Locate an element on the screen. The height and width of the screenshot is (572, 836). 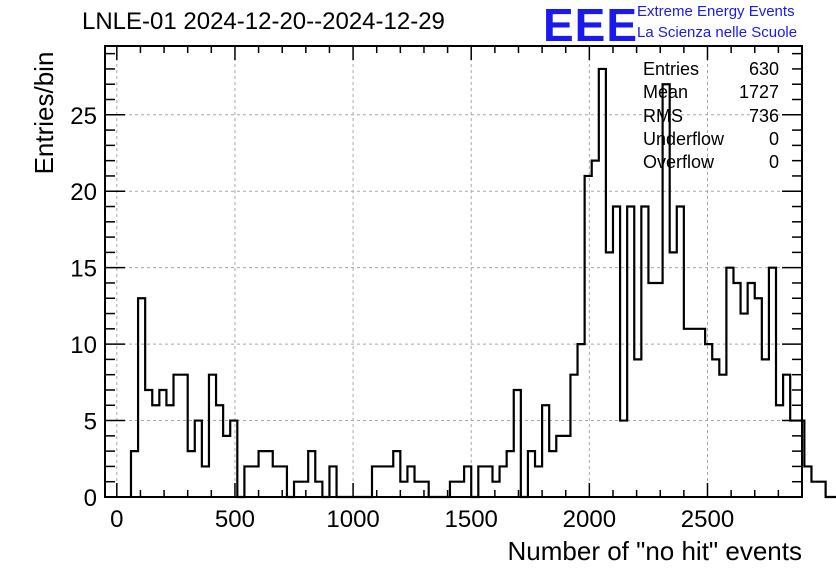
x-tick-label: 0 is located at coordinates (116, 519).